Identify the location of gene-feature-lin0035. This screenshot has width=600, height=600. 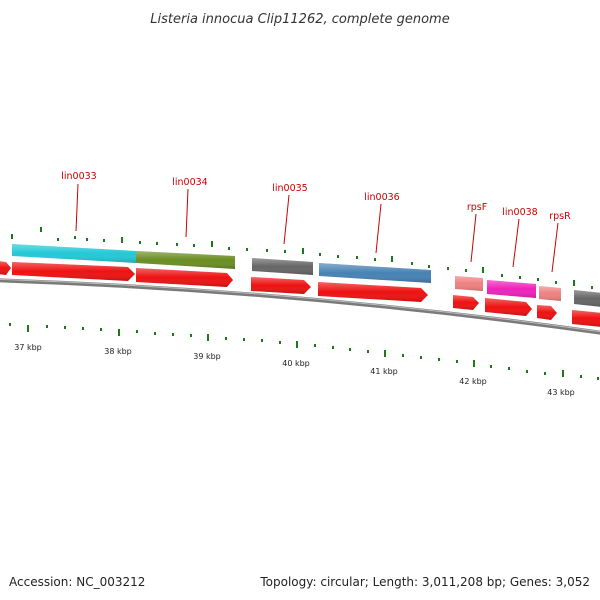
(282, 266).